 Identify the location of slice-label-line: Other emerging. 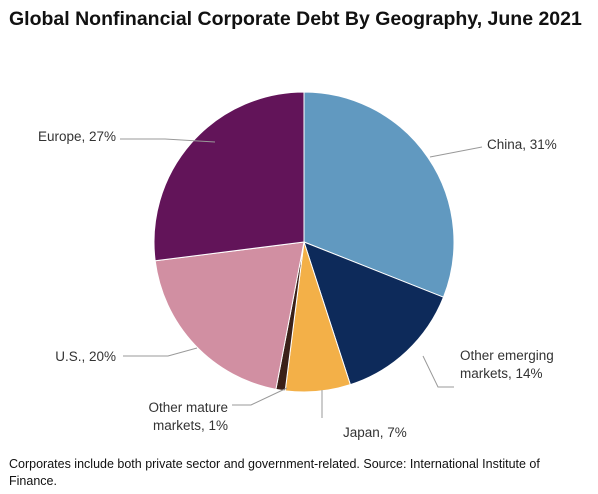
(507, 355).